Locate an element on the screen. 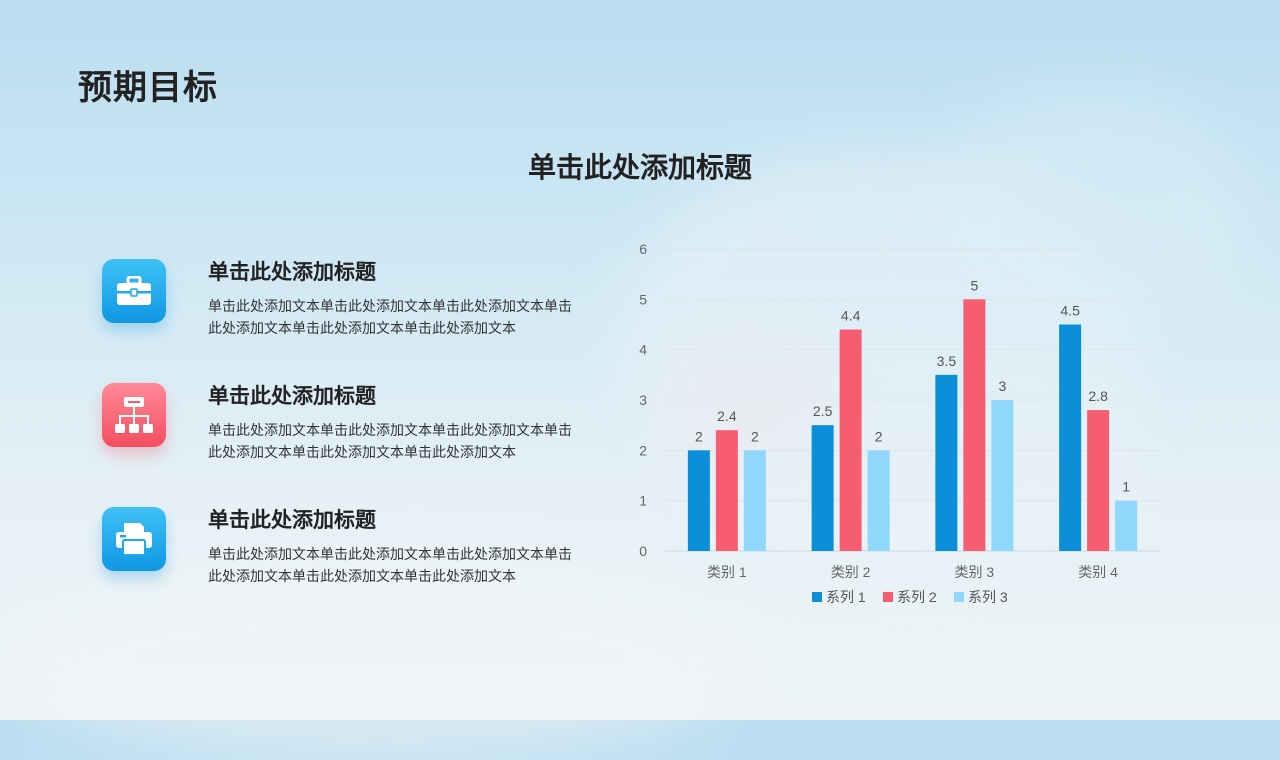  org-chart-icon is located at coordinates (134, 415).